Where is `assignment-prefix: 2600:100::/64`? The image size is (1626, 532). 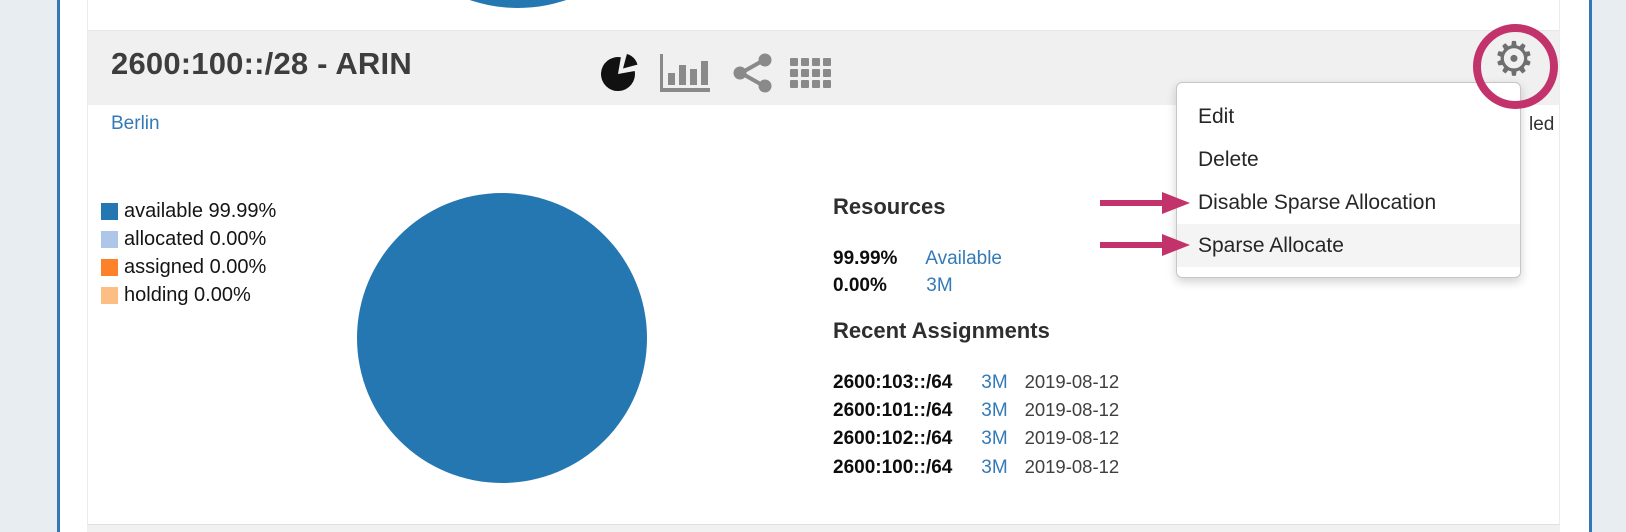
assignment-prefix: 2600:100::/64 is located at coordinates (893, 467).